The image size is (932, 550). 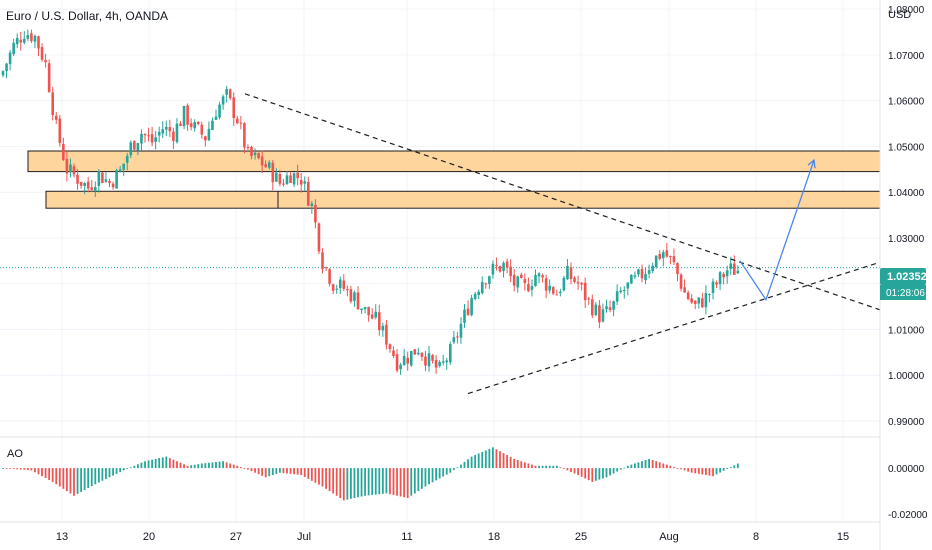 What do you see at coordinates (906, 147) in the screenshot?
I see `price-axis-label: 1.05000` at bounding box center [906, 147].